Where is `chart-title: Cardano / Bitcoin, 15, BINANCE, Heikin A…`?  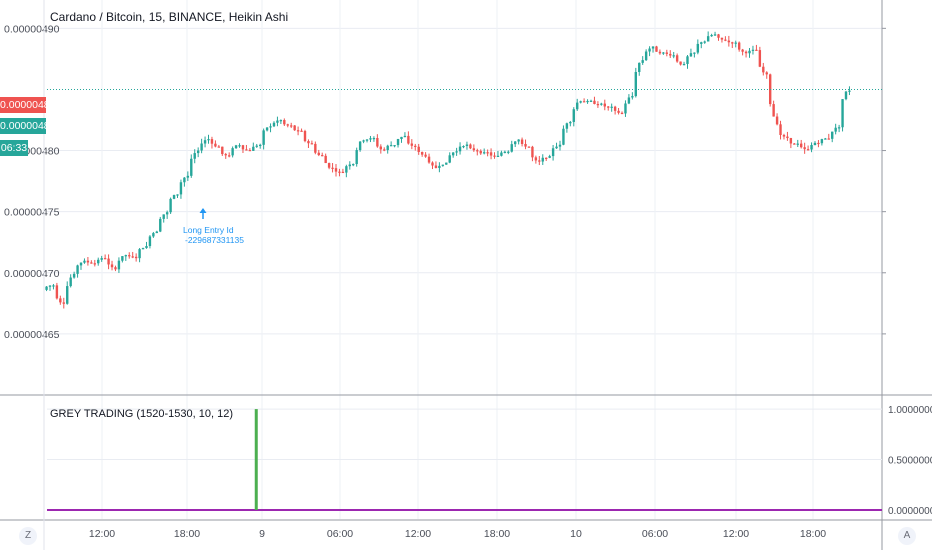 chart-title: Cardano / Bitcoin, 15, BINANCE, Heikin A… is located at coordinates (169, 17).